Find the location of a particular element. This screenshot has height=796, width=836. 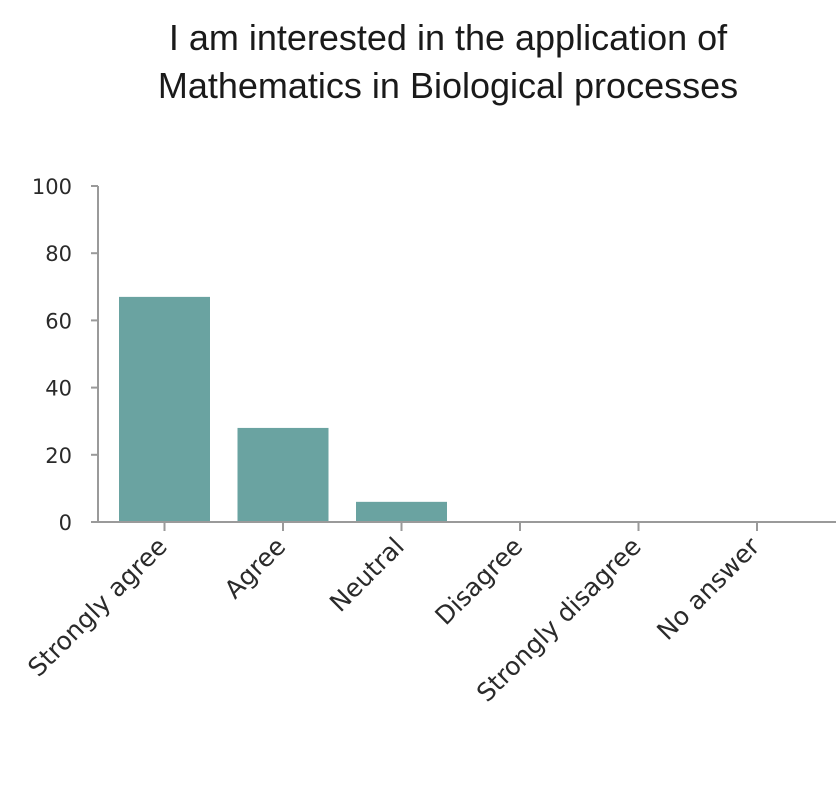

x-tick-label: Neutral is located at coordinates (367, 575).